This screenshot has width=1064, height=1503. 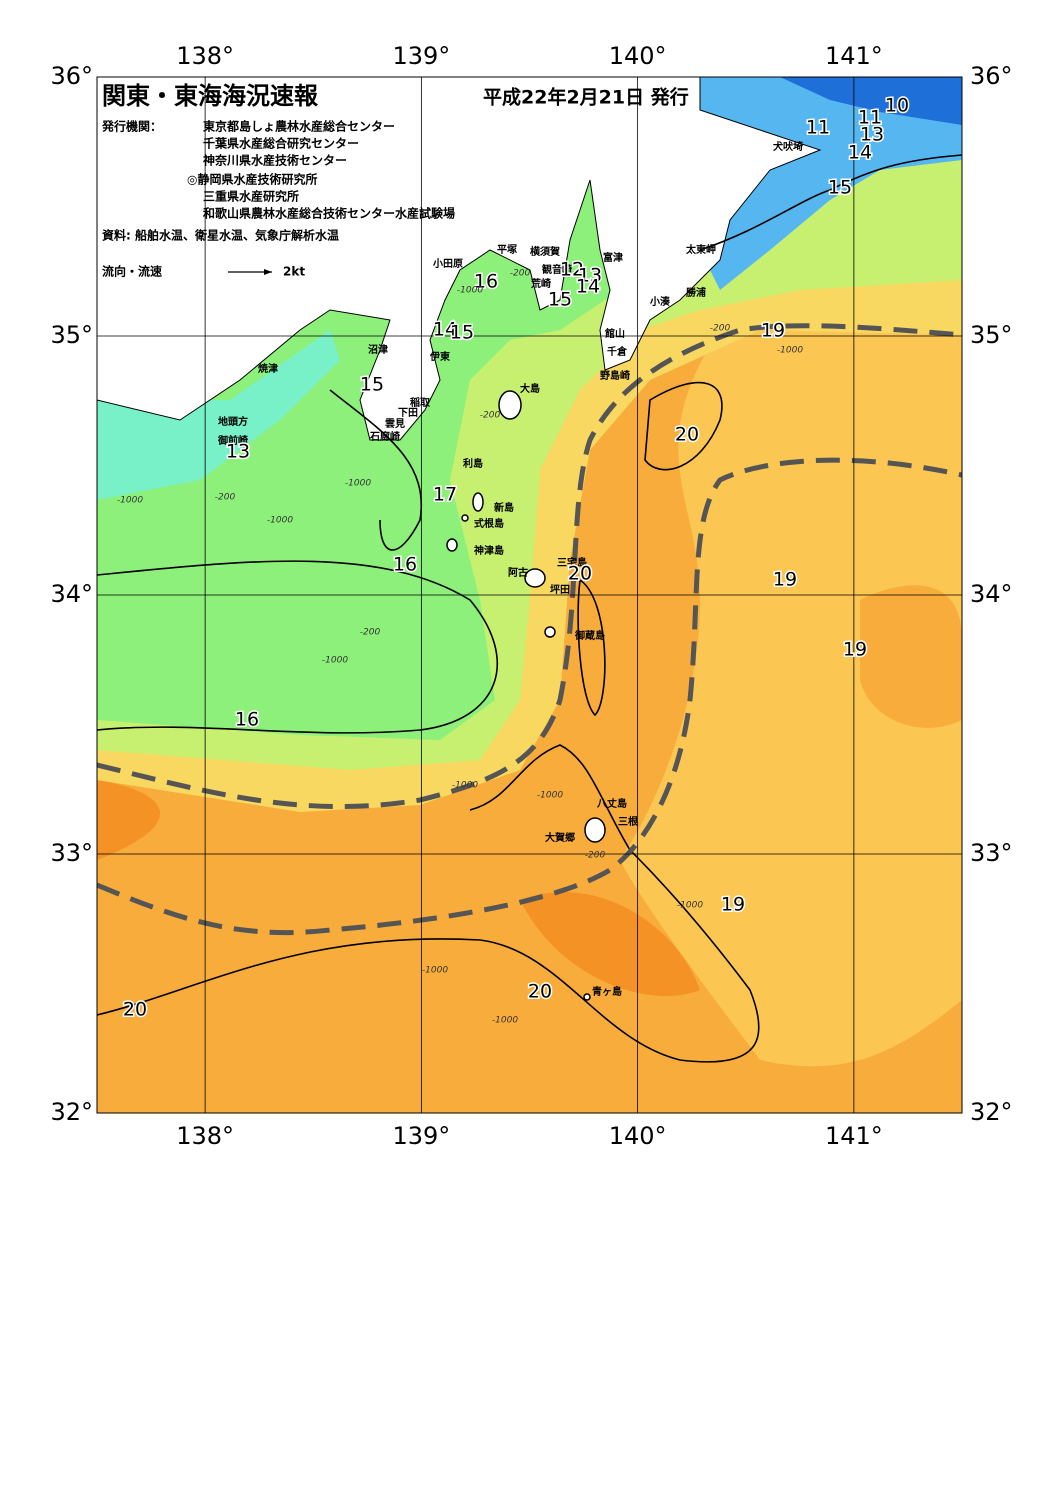 I want to click on lon-label-top: 138°, so click(x=205, y=56).